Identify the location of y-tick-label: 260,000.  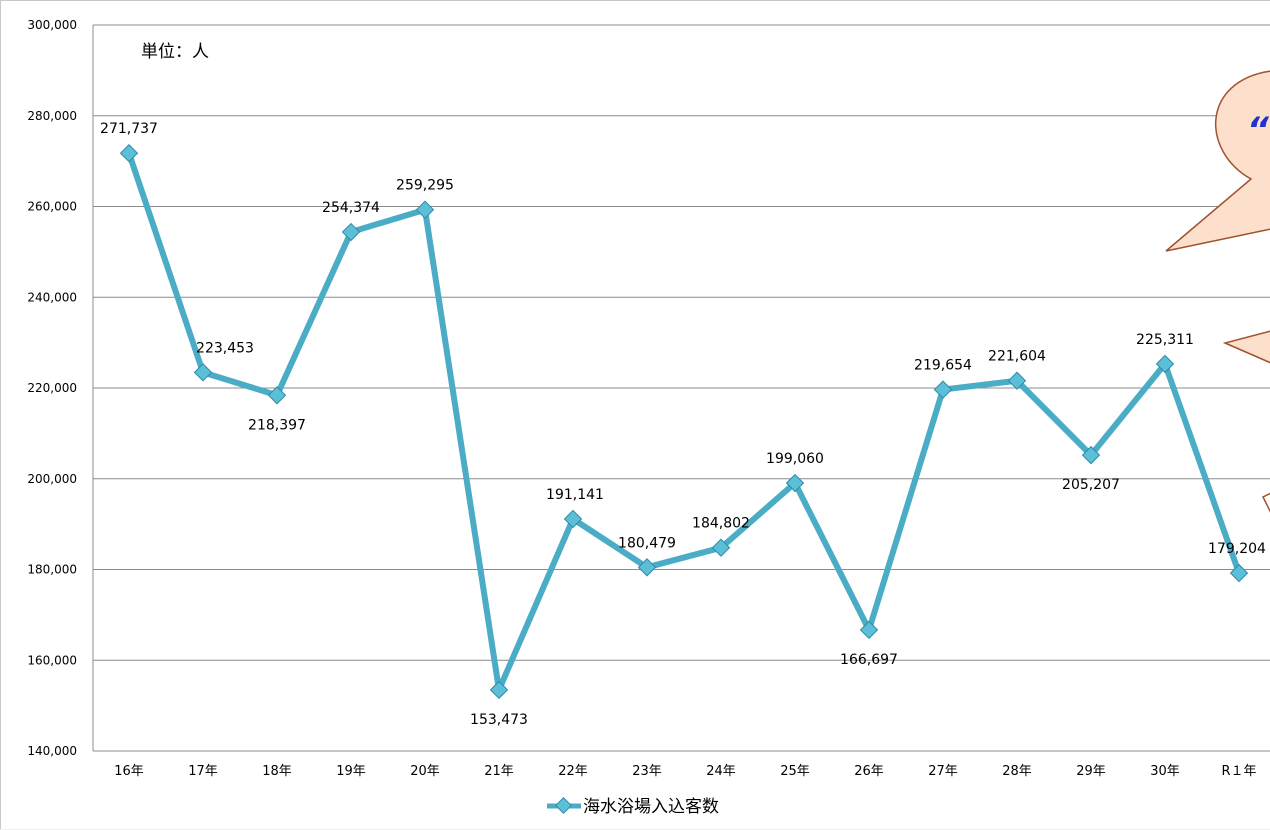
(52, 207).